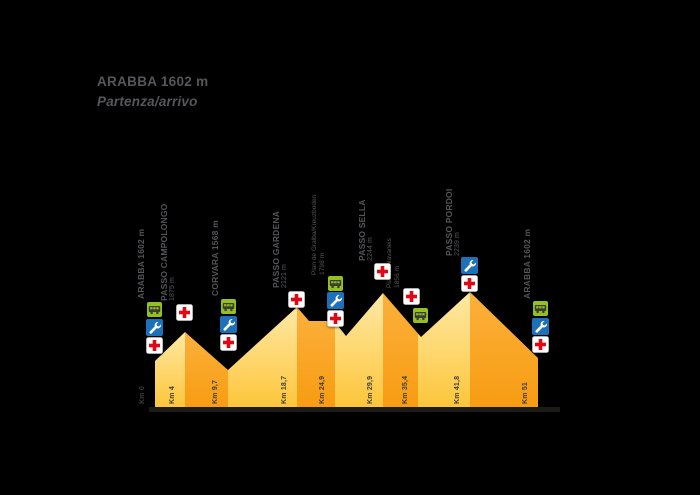 The width and height of the screenshot is (700, 495). What do you see at coordinates (172, 289) in the screenshot?
I see `place-elevation: 1875 m` at bounding box center [172, 289].